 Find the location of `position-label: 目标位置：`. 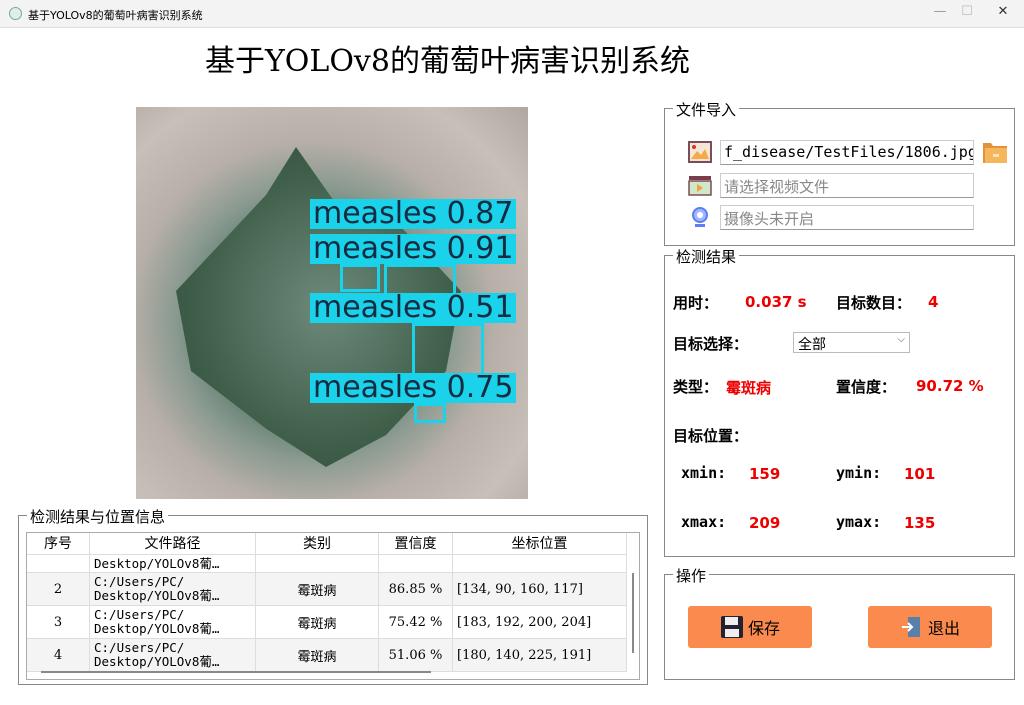

position-label: 目标位置： is located at coordinates (711, 436).